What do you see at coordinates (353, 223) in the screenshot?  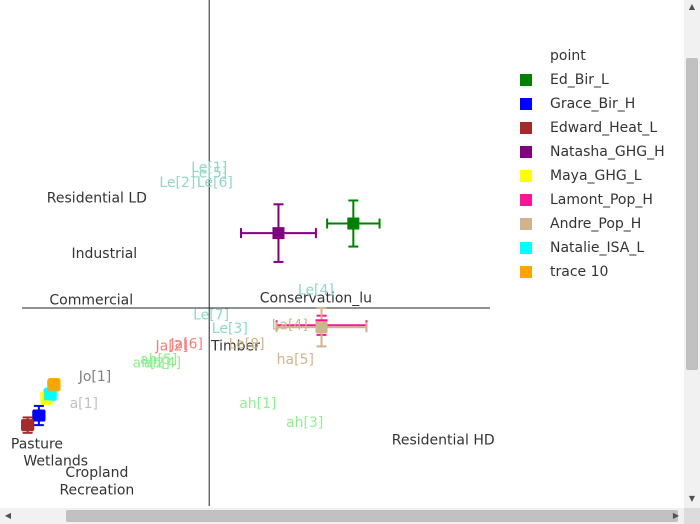 I see `data-point-Ed_Bir_L` at bounding box center [353, 223].